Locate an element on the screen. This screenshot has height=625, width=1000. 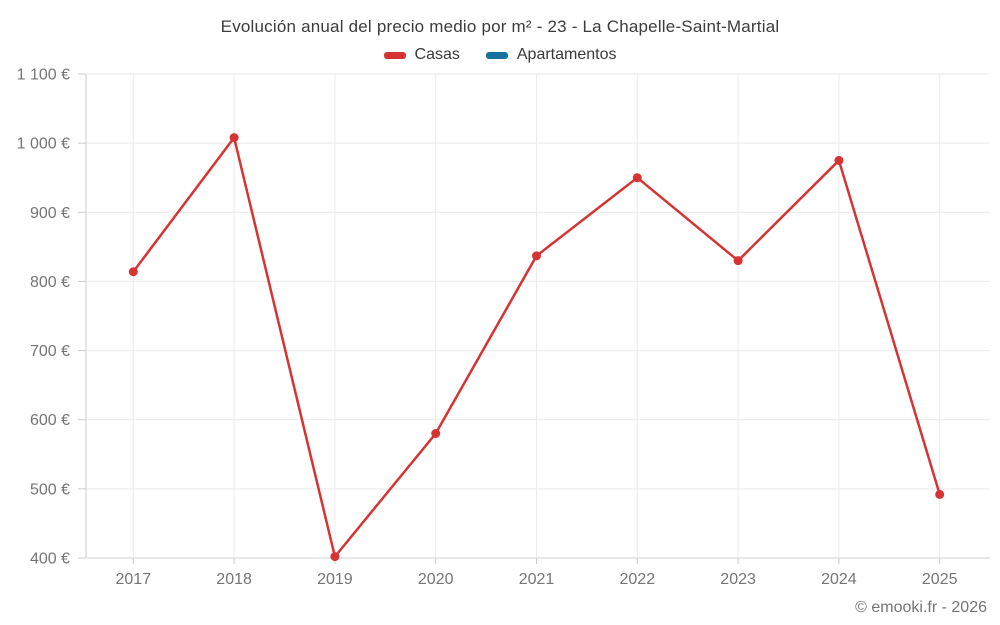
data-point-casas-2019 is located at coordinates (335, 557).